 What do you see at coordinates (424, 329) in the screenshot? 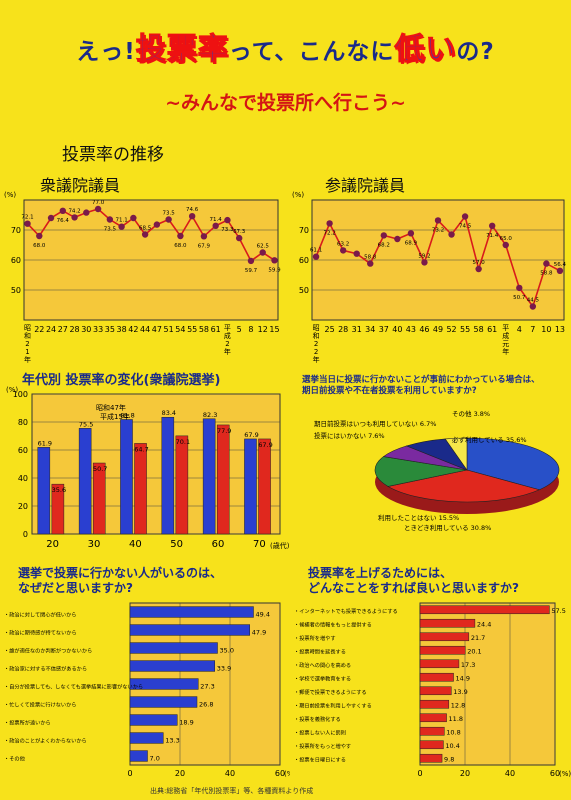
I see `x-tick-label: 46` at bounding box center [424, 329].